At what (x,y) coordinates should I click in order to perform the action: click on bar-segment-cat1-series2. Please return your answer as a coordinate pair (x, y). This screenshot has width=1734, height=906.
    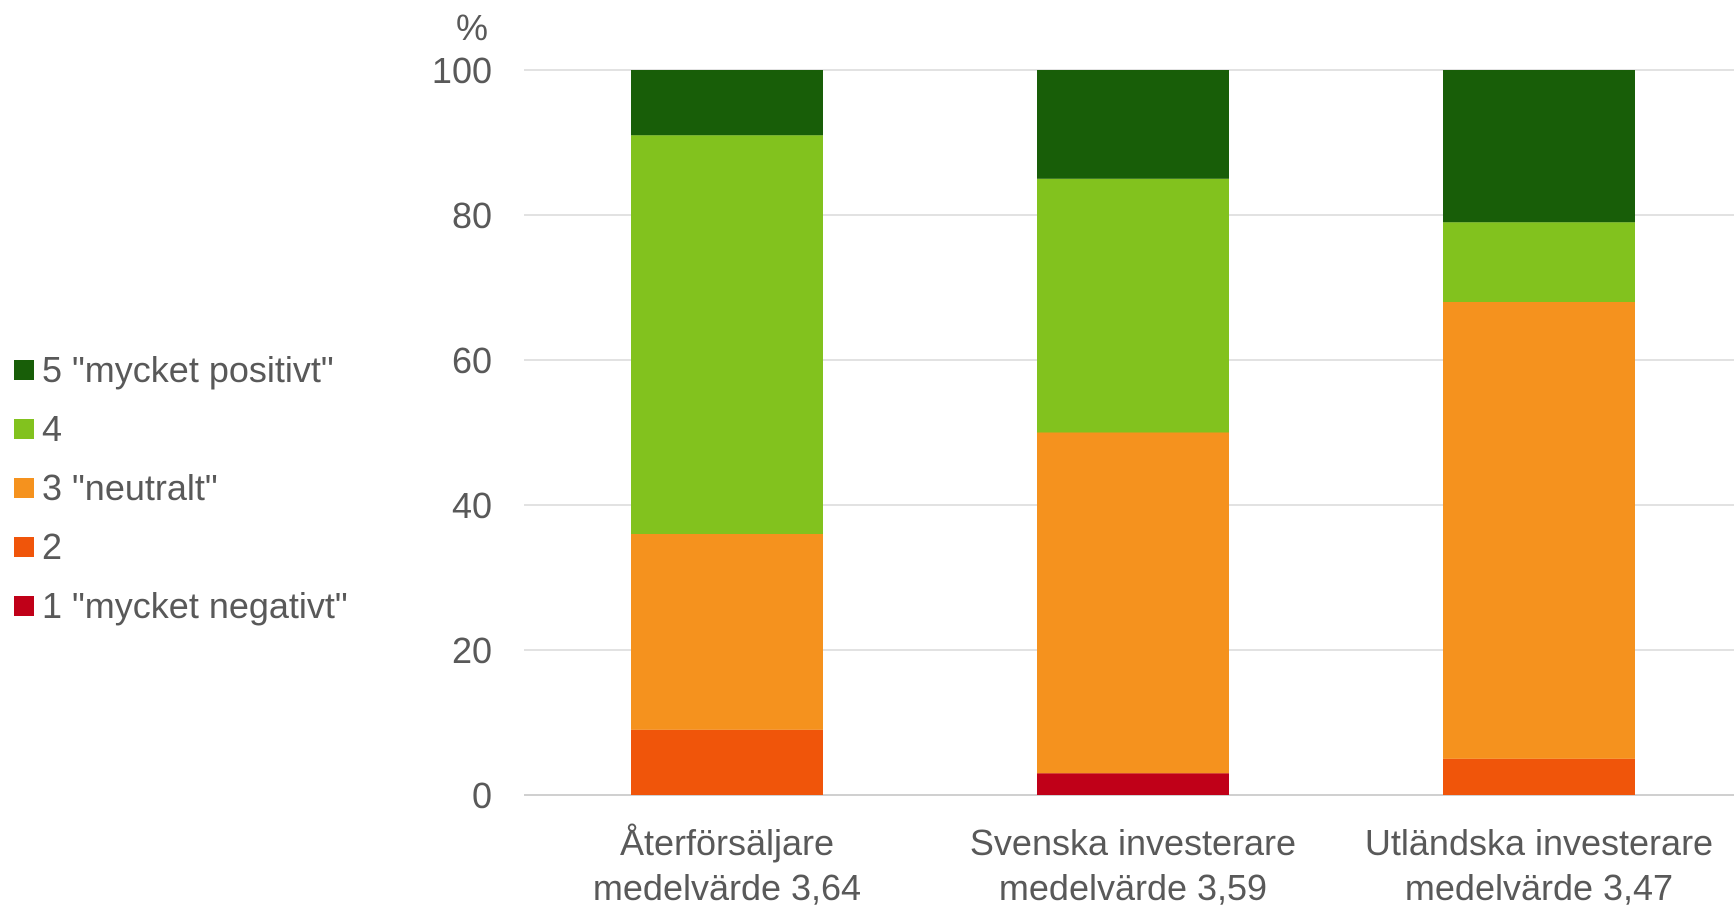
    Looking at the image, I should click on (1133, 603).